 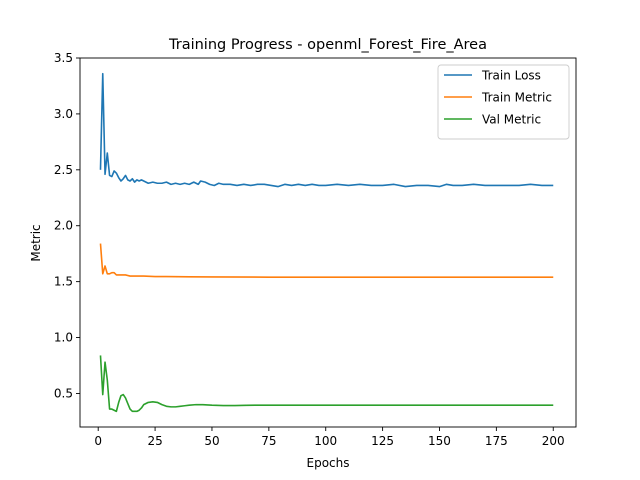 What do you see at coordinates (328, 463) in the screenshot?
I see `x-axis-label: Epochs` at bounding box center [328, 463].